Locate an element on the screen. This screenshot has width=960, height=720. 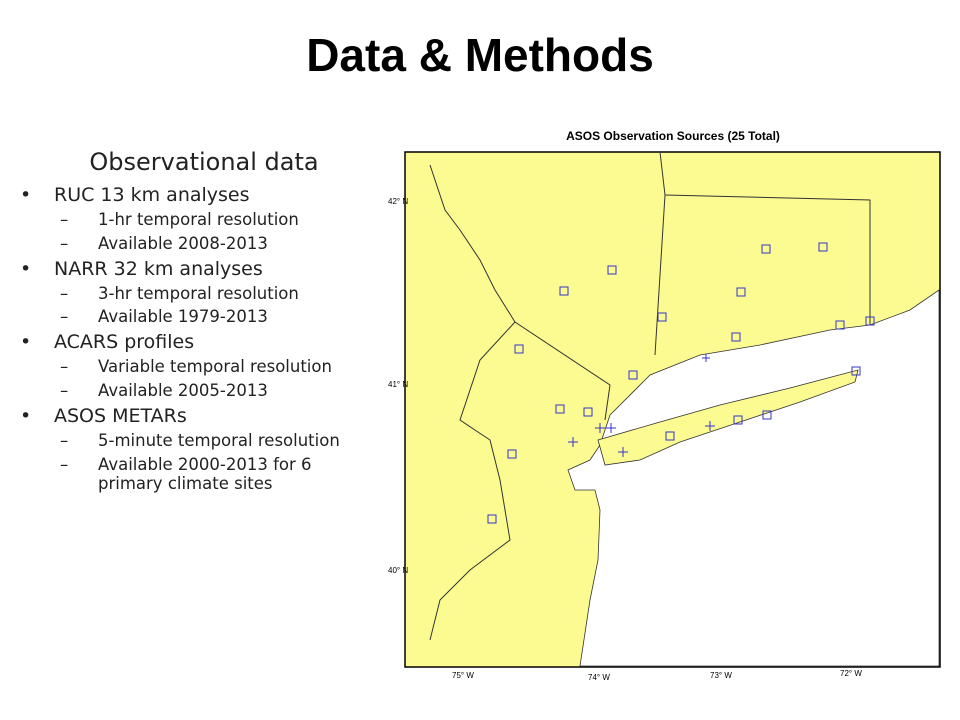
lat-label: 40° N is located at coordinates (398, 570).